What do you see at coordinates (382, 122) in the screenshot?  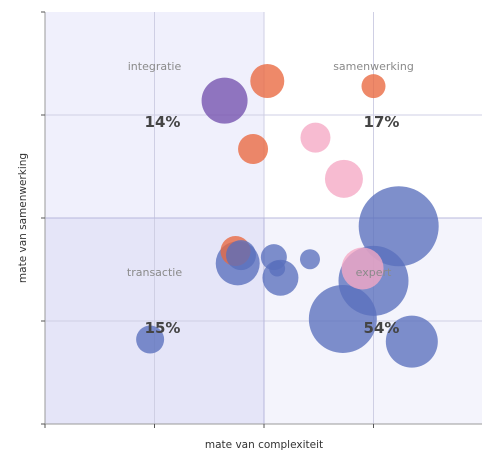 I see `quadrant-share-samenwerking: 17%` at bounding box center [382, 122].